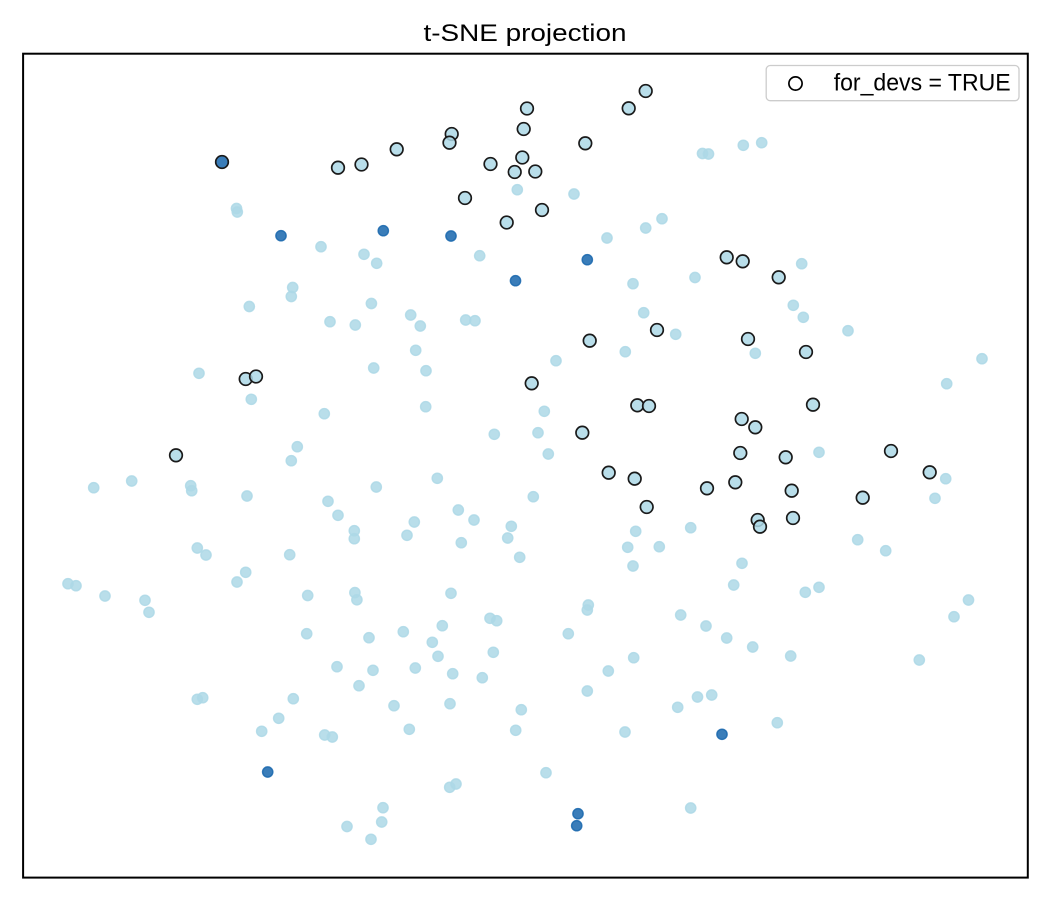  What do you see at coordinates (922, 83) in the screenshot?
I see `svg-text: for_devs = TRUE` at bounding box center [922, 83].